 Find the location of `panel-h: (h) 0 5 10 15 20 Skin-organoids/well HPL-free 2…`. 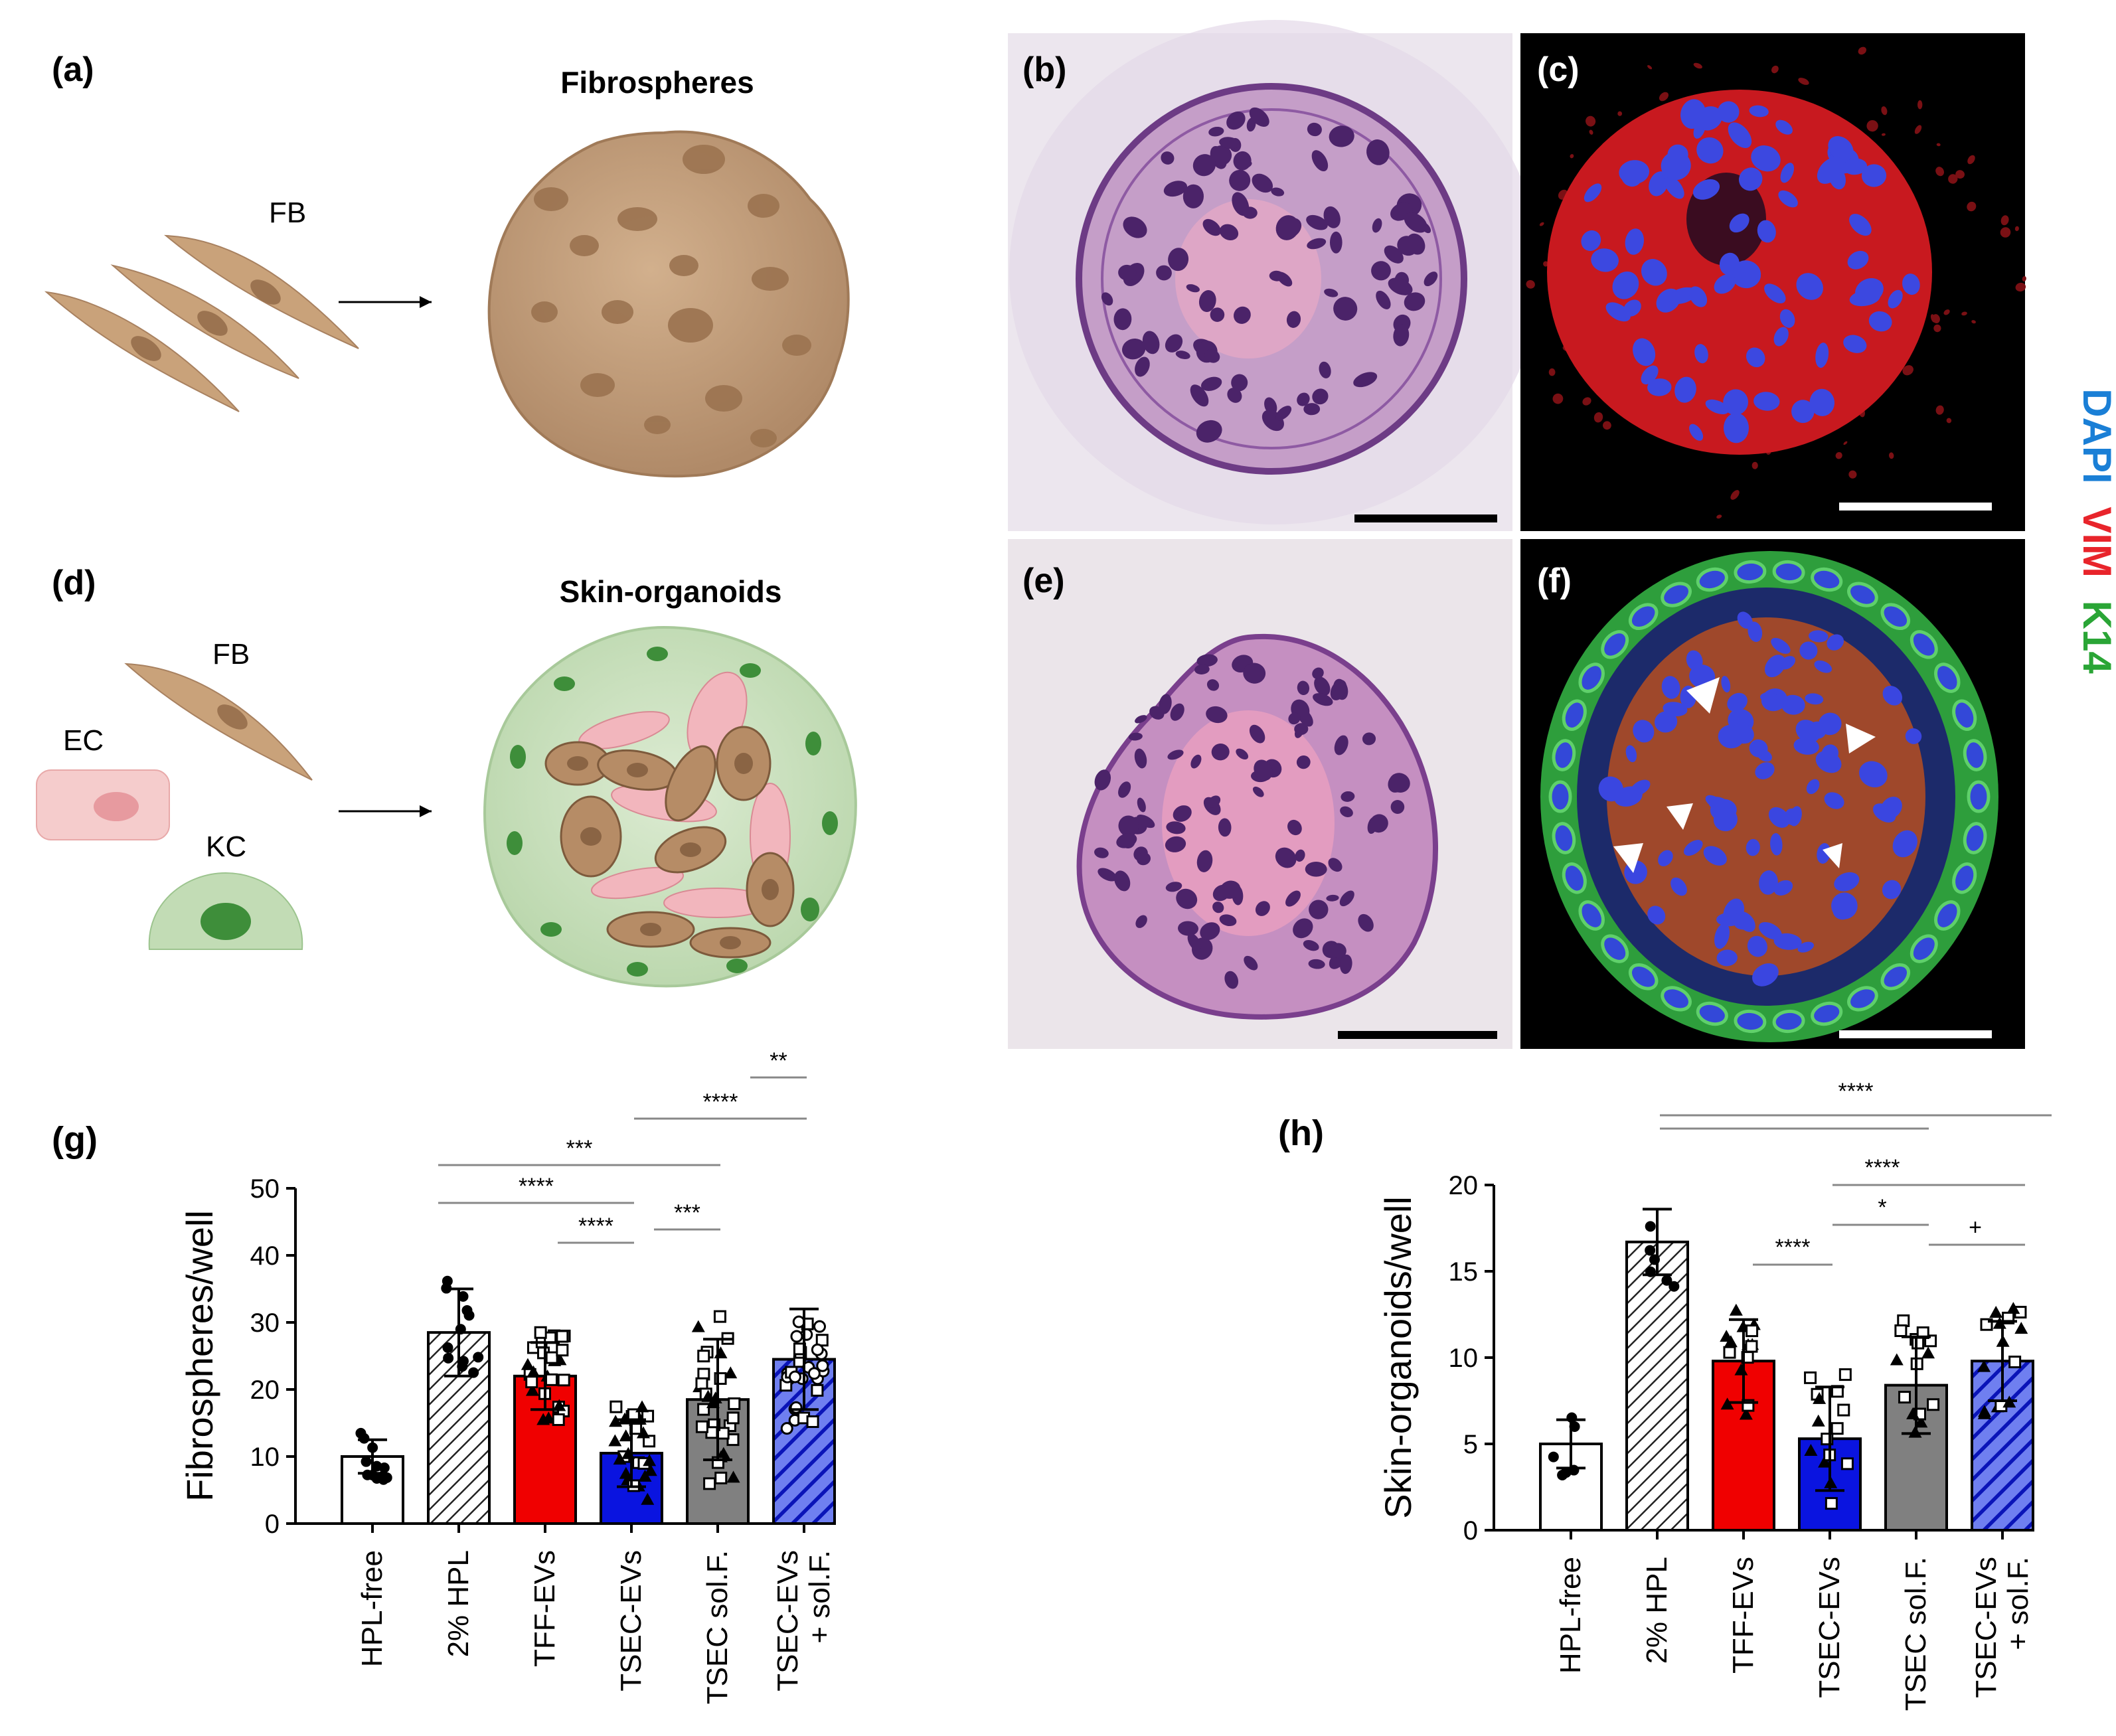

panel-h: (h) 0 5 10 15 20 Skin-organoids/well HPL-free 2… is located at coordinates (1665, 1395).